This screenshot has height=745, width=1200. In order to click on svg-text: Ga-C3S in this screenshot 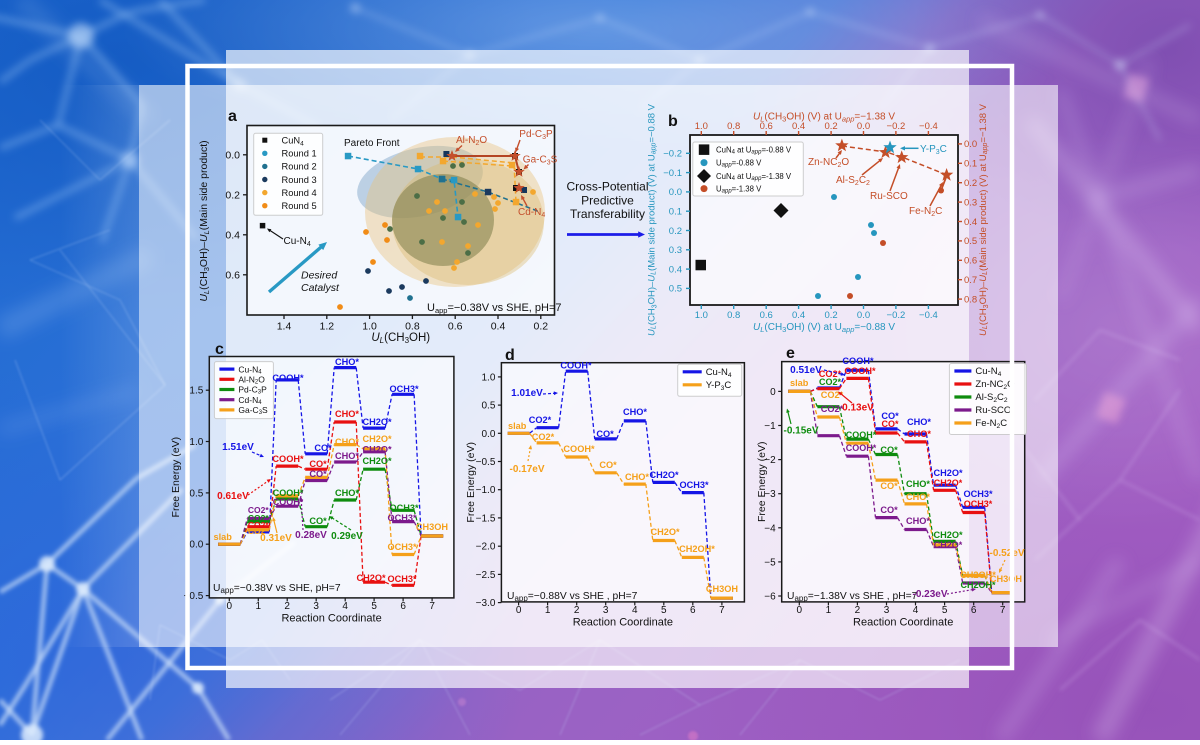, I will do `click(540, 161)`.